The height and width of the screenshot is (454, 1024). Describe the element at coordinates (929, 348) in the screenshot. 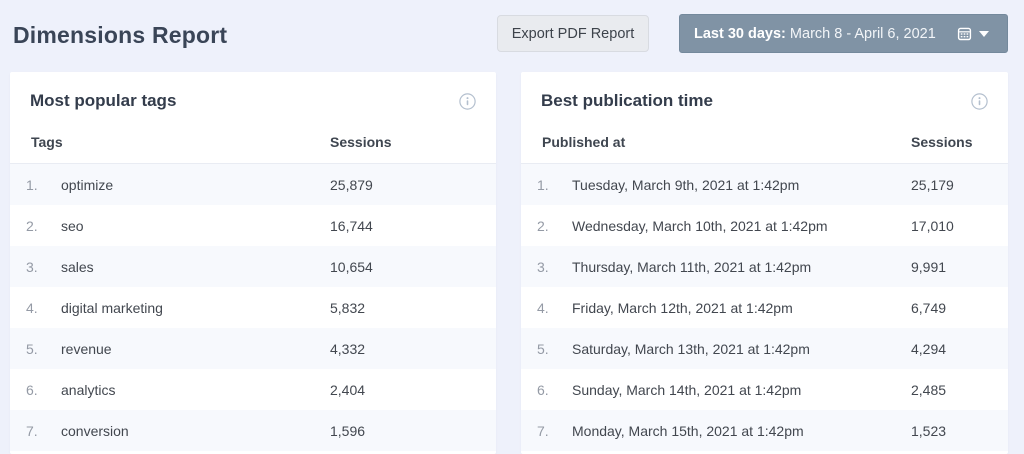

I see `row-sessions: 4,294` at that location.